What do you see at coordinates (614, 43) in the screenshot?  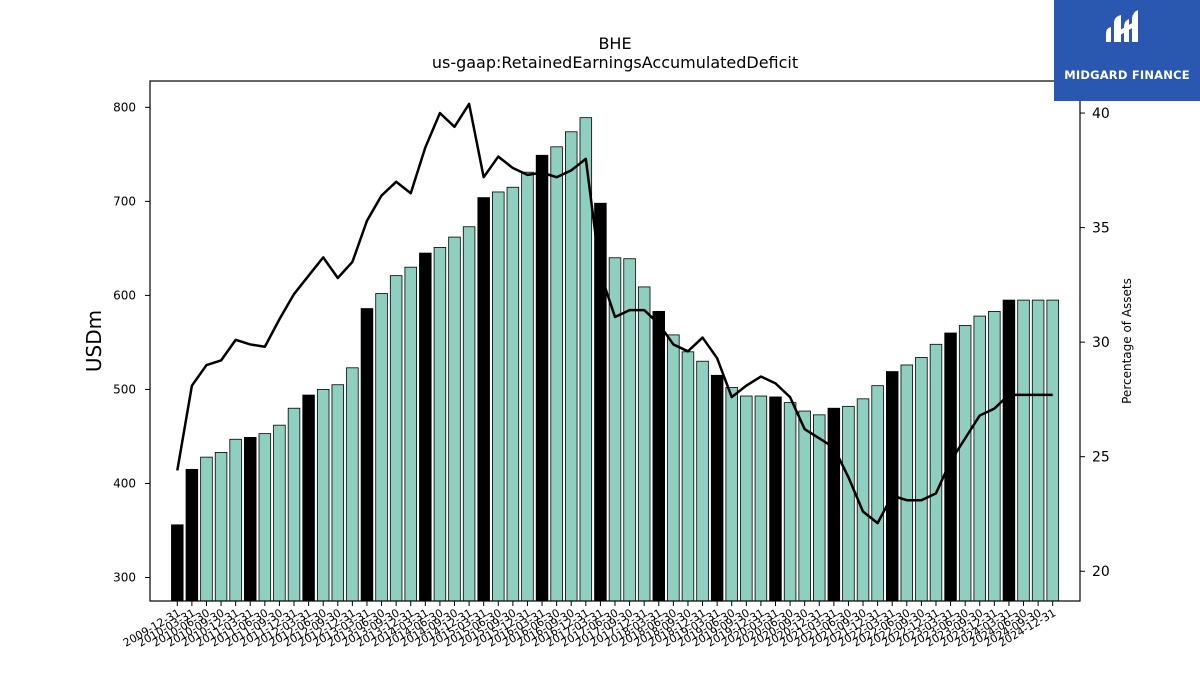 I see `chart-title: BHE` at bounding box center [614, 43].